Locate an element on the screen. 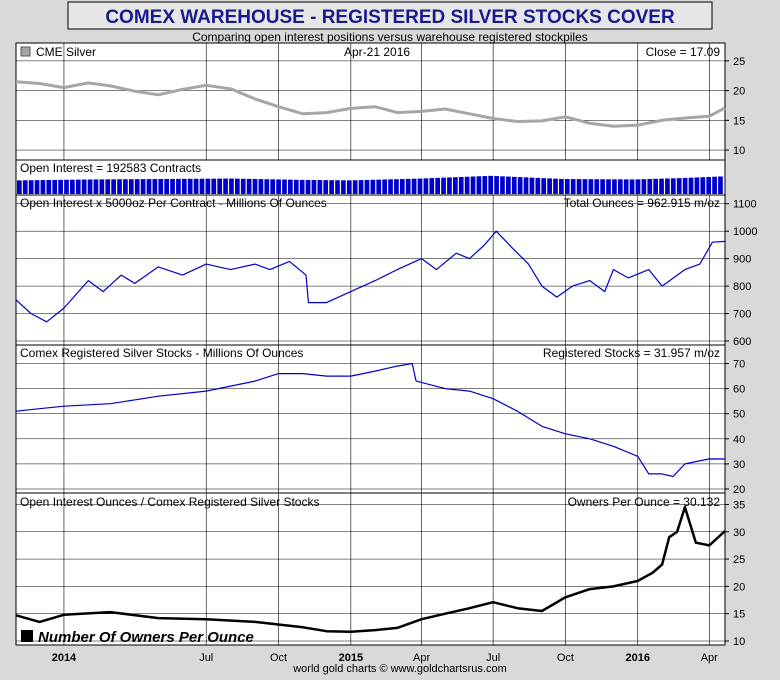 The image size is (780, 680). y-tick-label: 10 is located at coordinates (739, 642).